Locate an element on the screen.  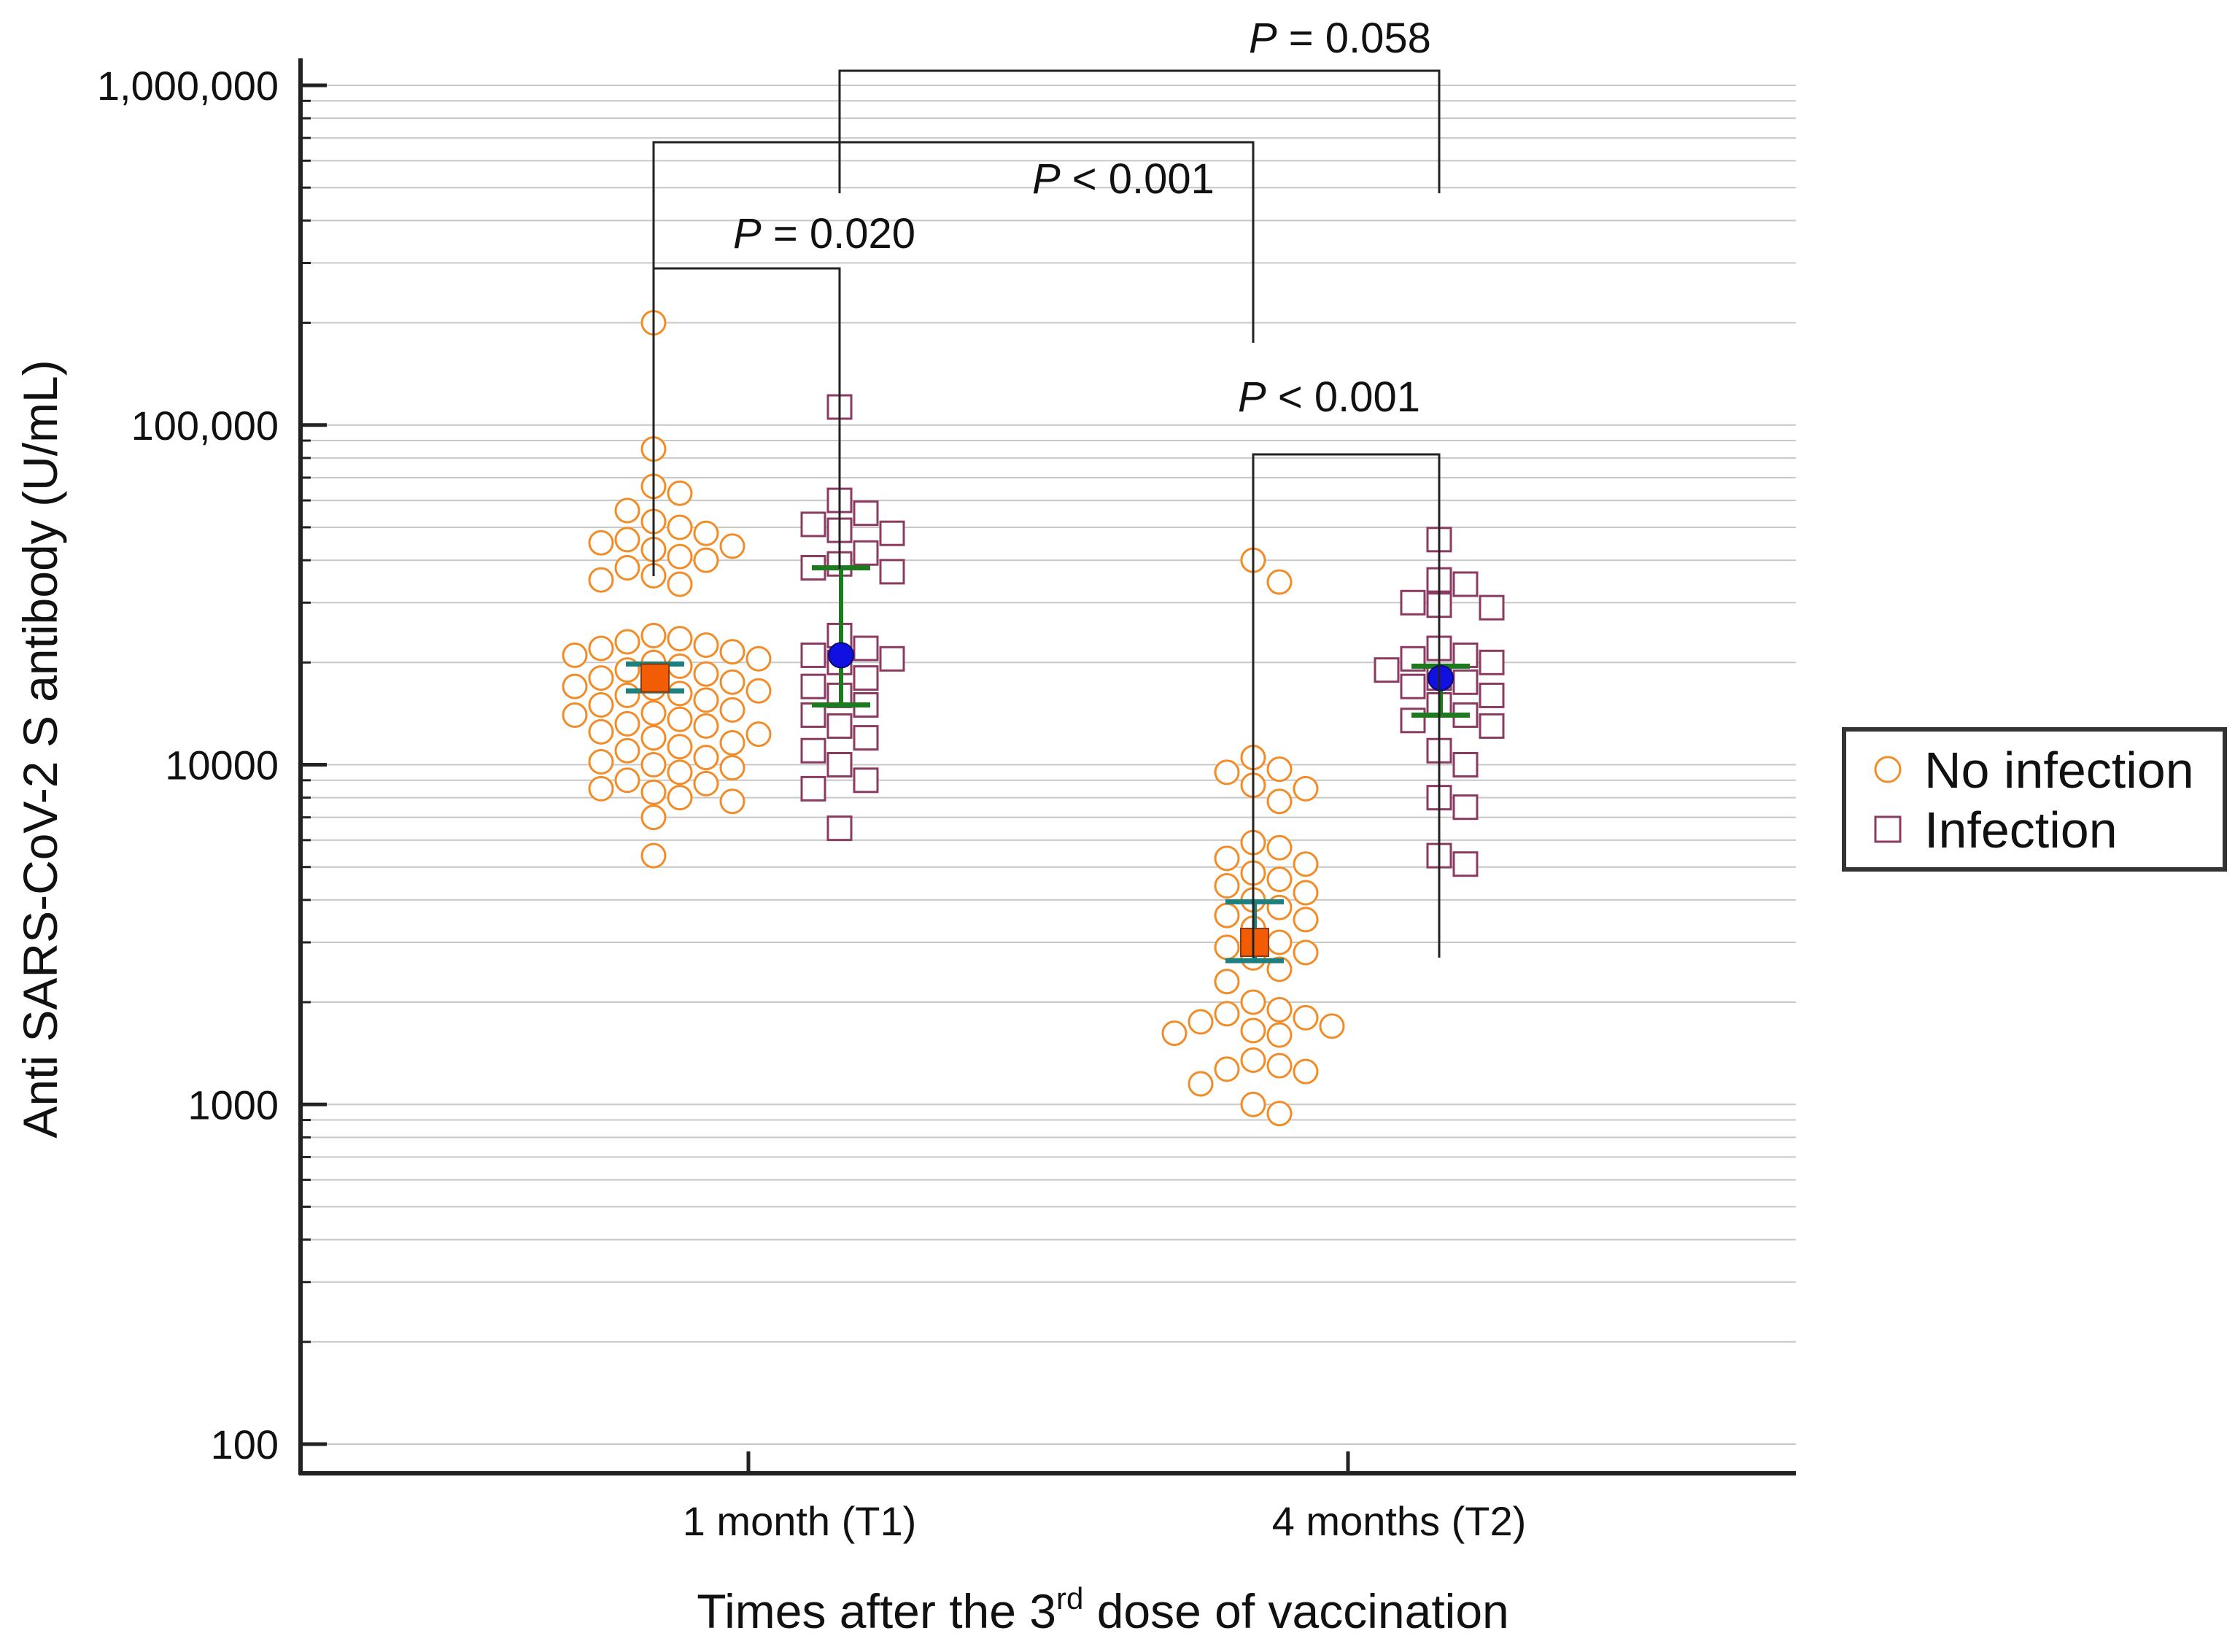
legend-marker-square is located at coordinates (1888, 829).